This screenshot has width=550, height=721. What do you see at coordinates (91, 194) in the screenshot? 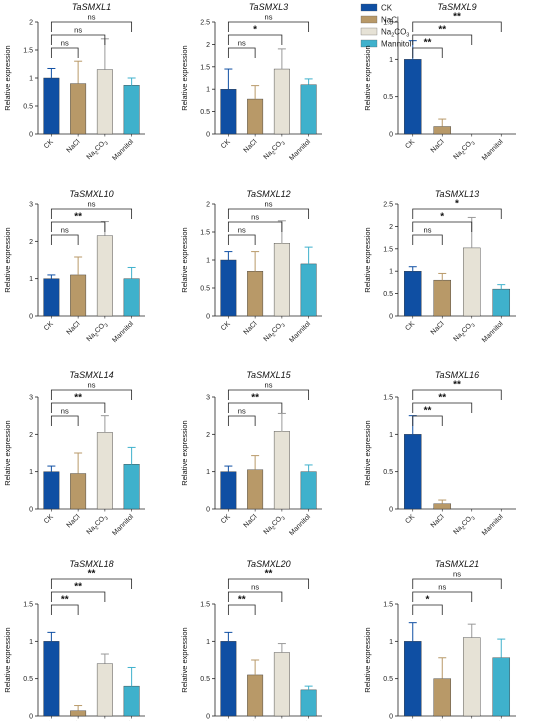
I see `chart-title: TaSMXL10` at bounding box center [91, 194].